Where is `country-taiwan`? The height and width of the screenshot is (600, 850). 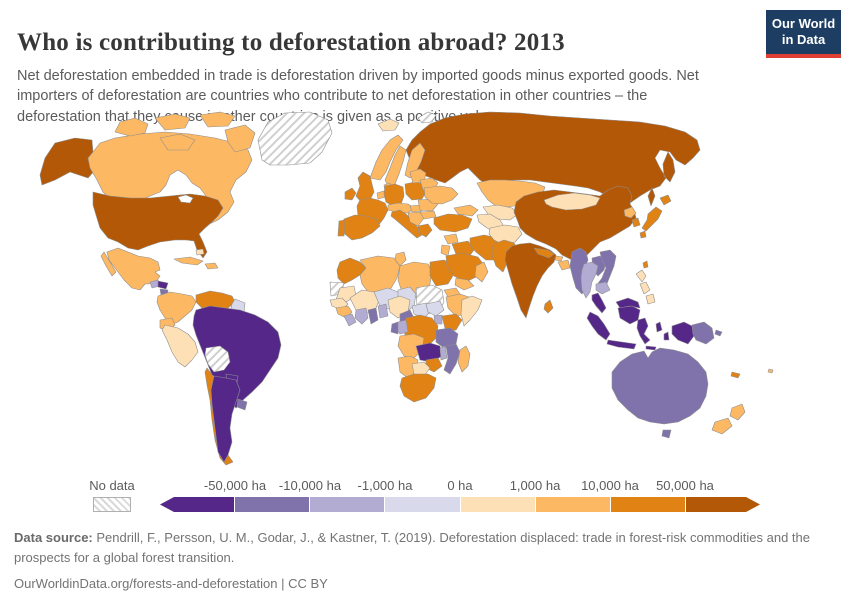
country-taiwan is located at coordinates (645, 264).